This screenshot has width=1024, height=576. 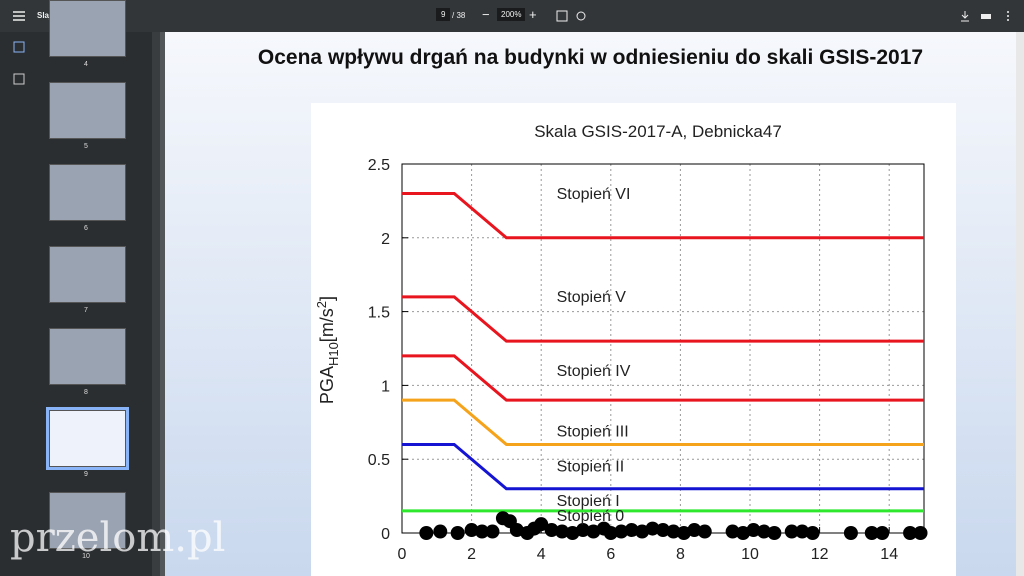 What do you see at coordinates (986, 16) in the screenshot?
I see `print-button` at bounding box center [986, 16].